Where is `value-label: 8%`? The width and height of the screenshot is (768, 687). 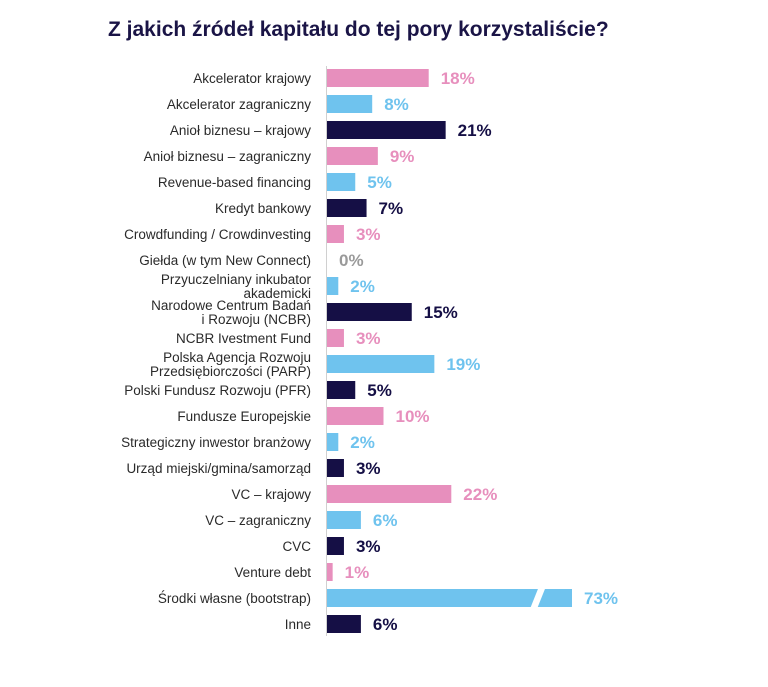
value-label: 8% is located at coordinates (396, 104).